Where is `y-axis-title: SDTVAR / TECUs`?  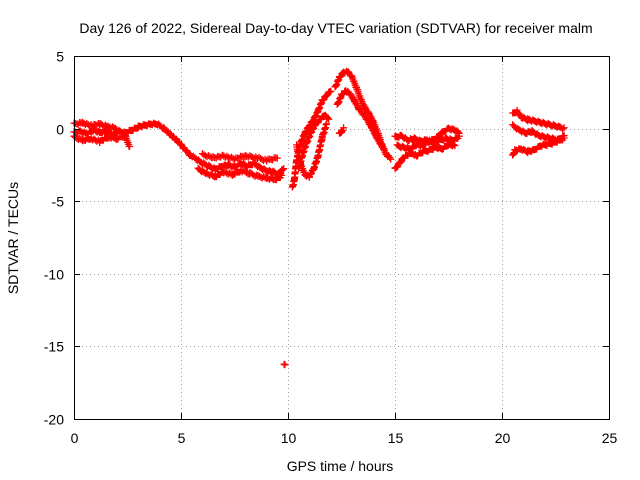
y-axis-title: SDTVAR / TECUs is located at coordinates (13, 238).